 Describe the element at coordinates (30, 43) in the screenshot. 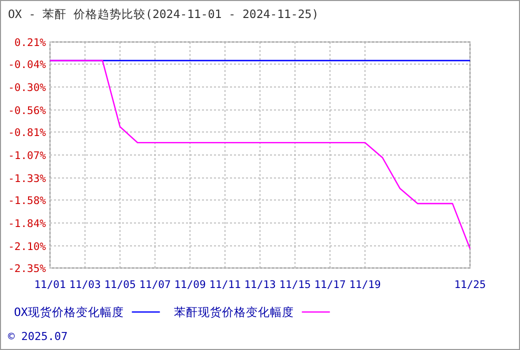

I see `y-tick-label: 0.21%` at that location.